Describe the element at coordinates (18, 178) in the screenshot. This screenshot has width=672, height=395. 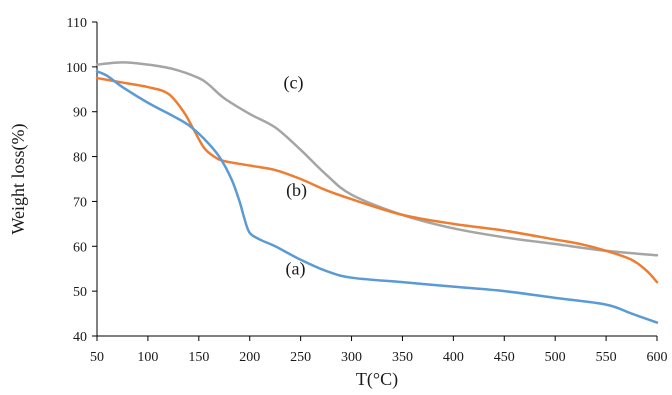
I see `y-axis-title: Weight loss(%)` at that location.